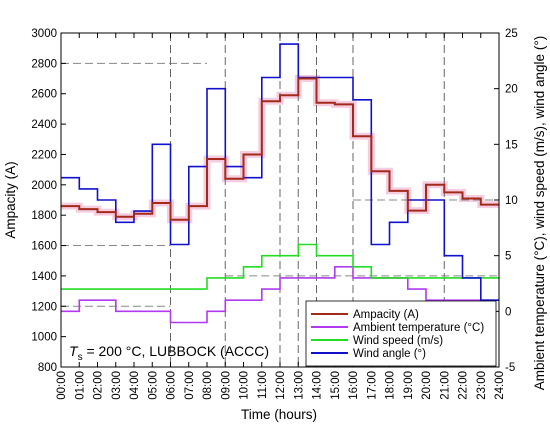  I want to click on x-tick-label-8: 08:00, so click(208, 385).